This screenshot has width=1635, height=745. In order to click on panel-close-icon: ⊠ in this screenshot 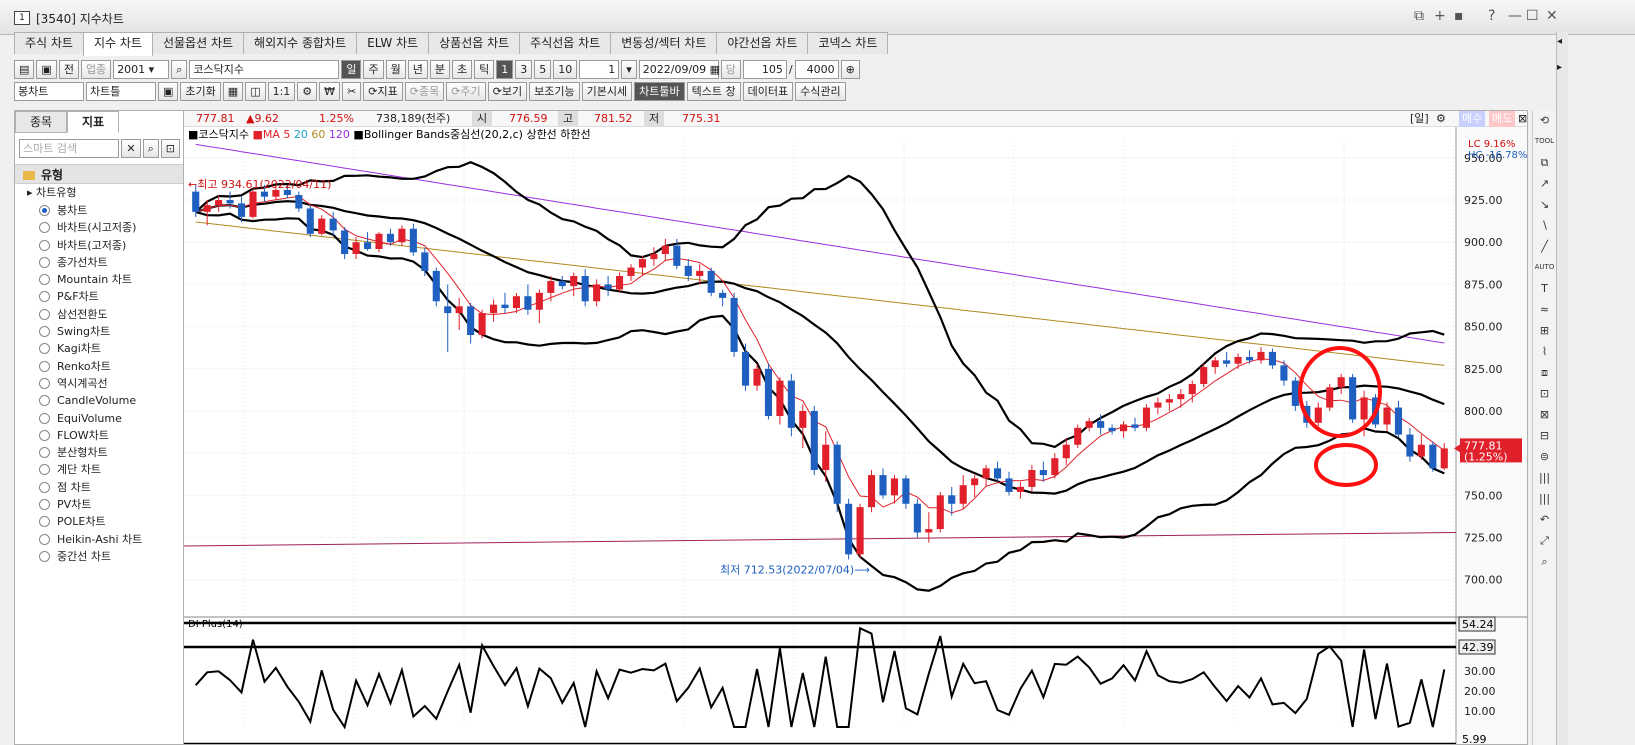, I will do `click(1523, 118)`.